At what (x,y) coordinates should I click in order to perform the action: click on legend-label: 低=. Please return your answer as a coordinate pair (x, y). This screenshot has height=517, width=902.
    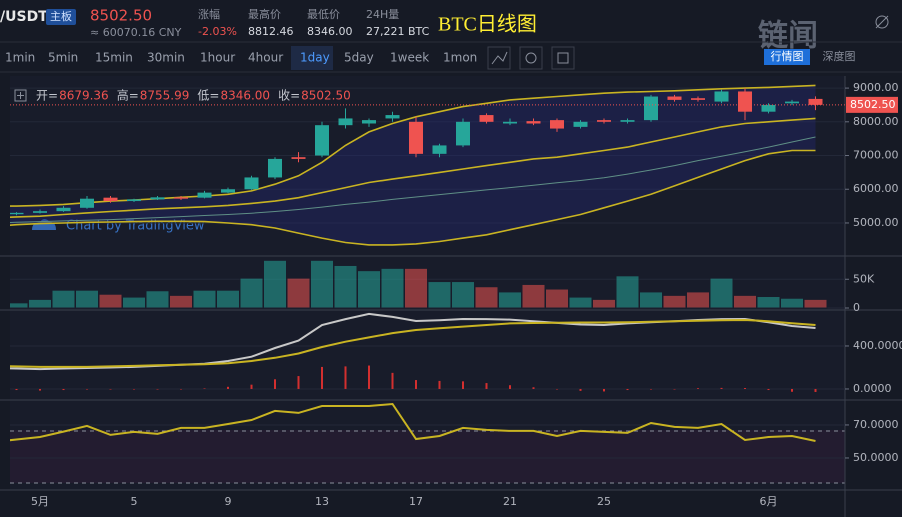
    Looking at the image, I should click on (208, 96).